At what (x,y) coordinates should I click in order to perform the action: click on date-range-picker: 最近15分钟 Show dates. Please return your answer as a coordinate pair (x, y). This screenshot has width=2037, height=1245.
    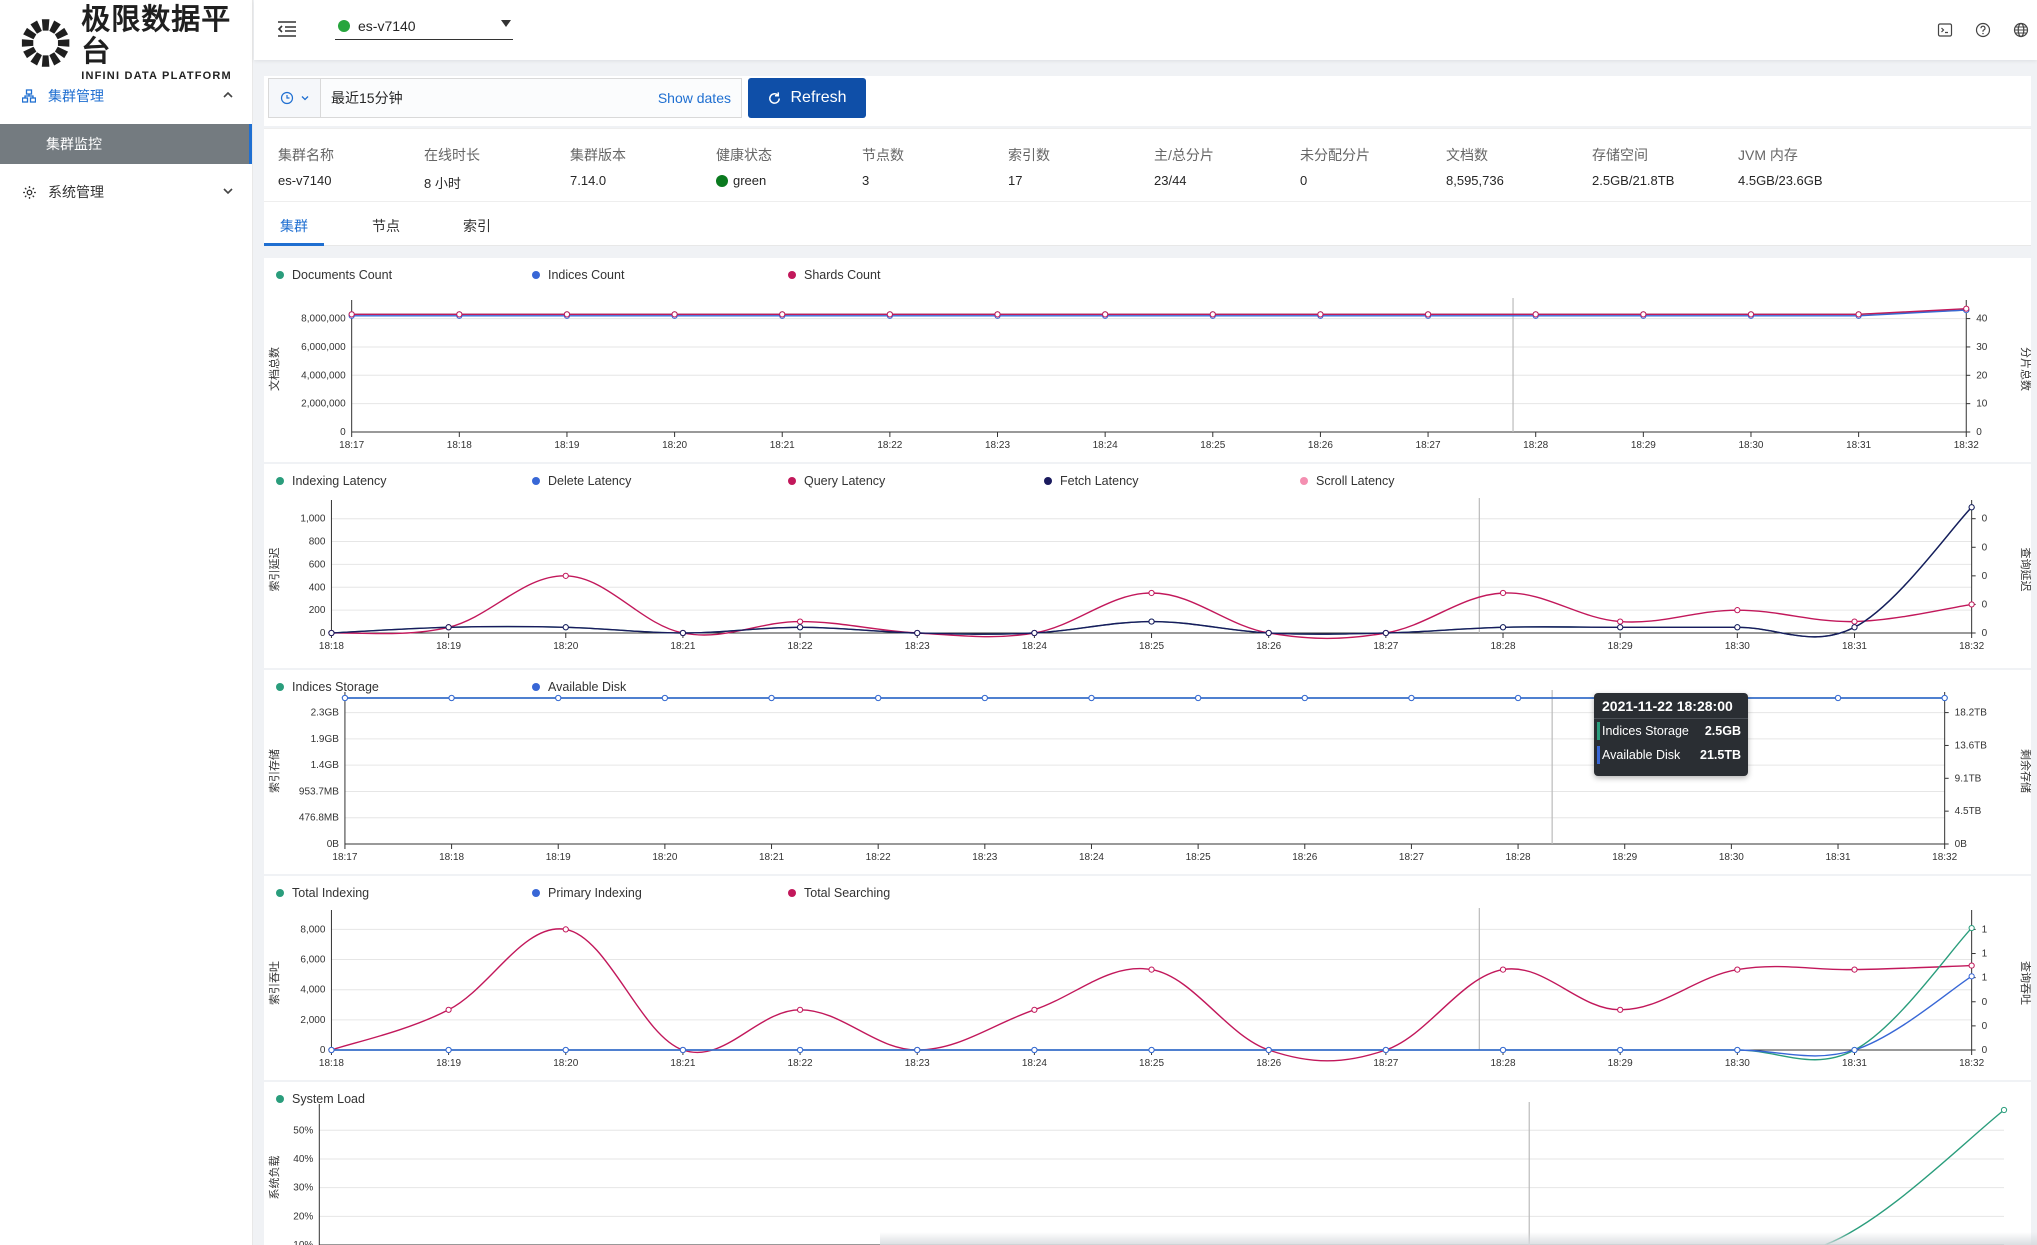
    Looking at the image, I should click on (505, 98).